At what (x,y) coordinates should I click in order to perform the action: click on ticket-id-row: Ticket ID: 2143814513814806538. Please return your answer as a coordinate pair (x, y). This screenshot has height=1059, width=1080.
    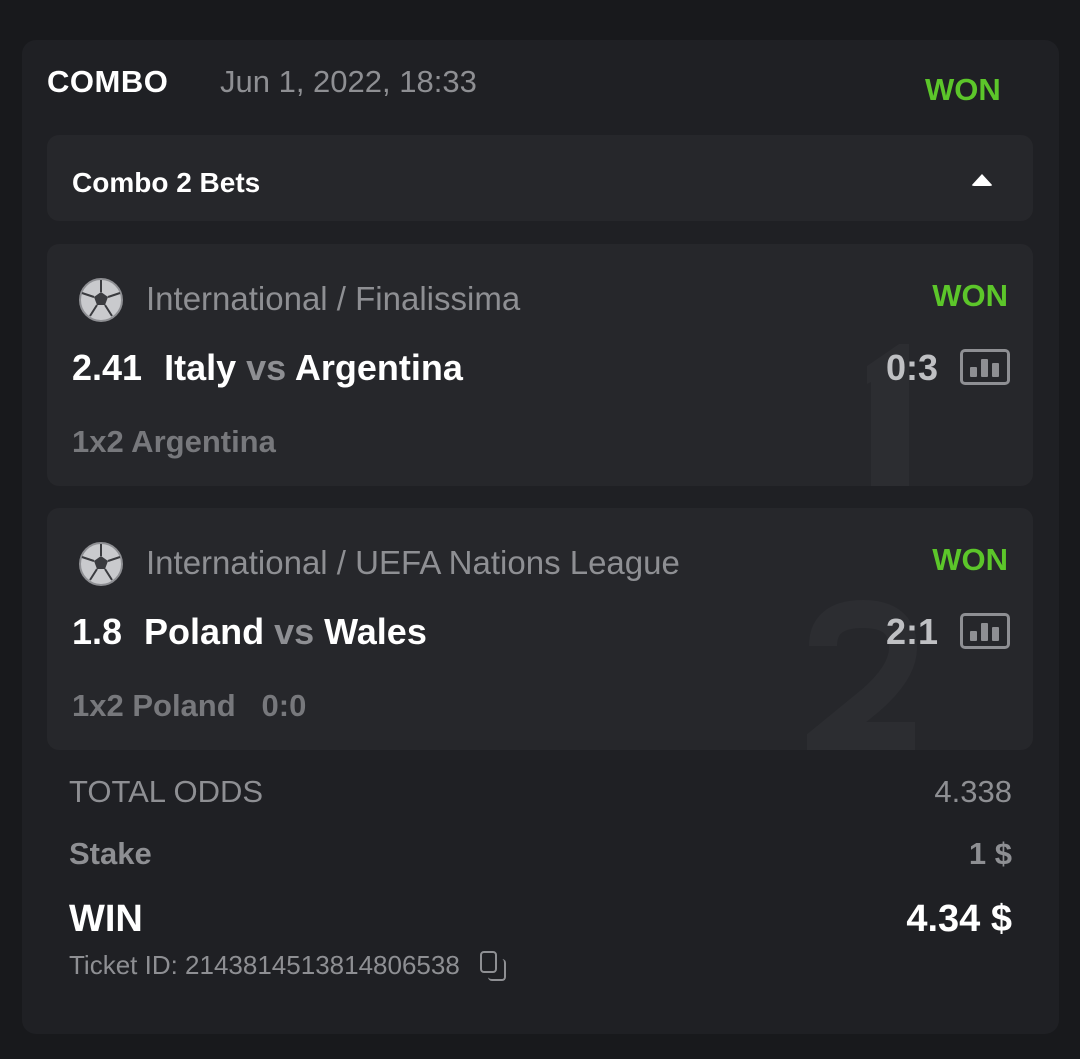
    Looking at the image, I should click on (288, 965).